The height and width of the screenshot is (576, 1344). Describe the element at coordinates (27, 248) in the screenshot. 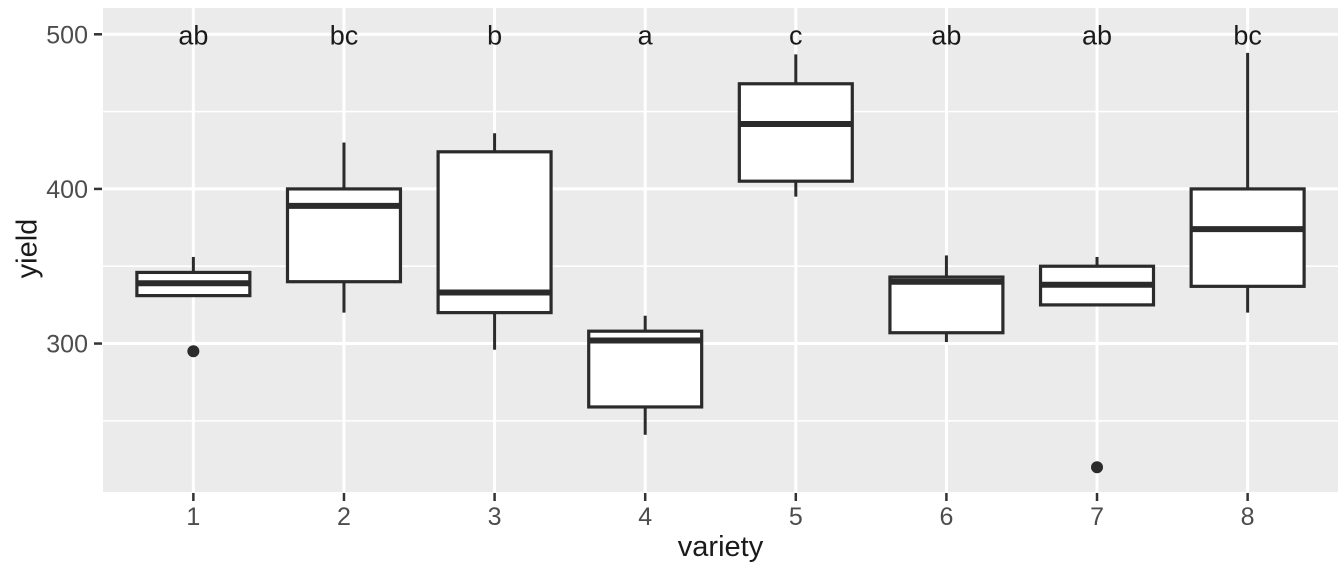

I see `y-axis-title: yield` at that location.